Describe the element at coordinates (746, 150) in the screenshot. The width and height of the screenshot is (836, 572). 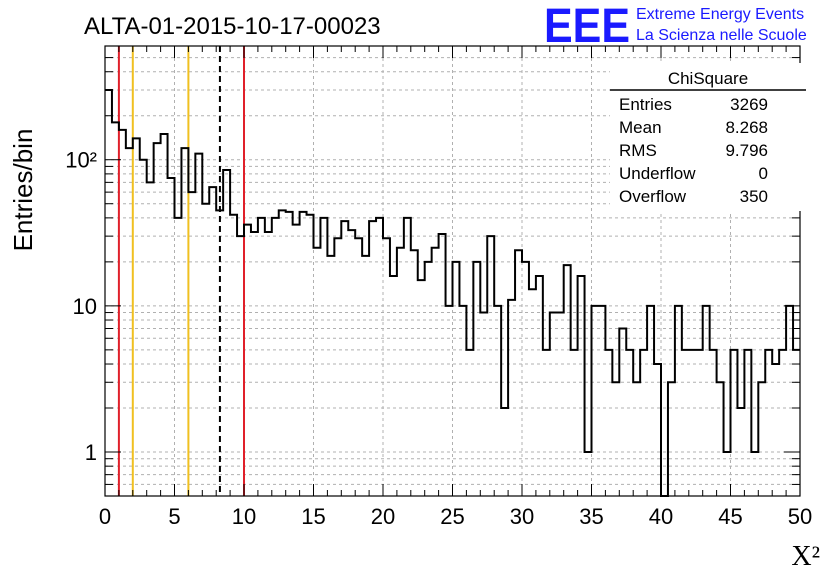
I see `stats-row-value: 9.796` at that location.